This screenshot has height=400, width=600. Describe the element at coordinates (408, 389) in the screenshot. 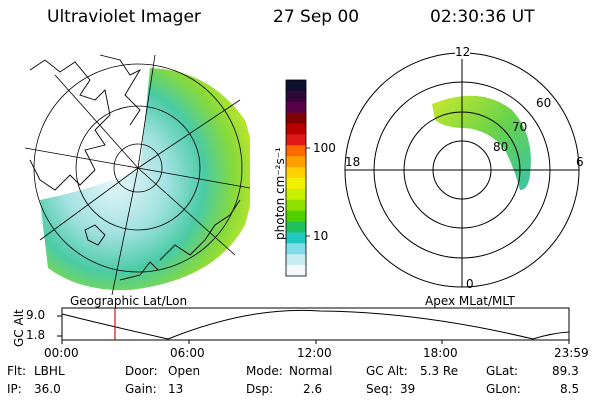

I see `seq-value: 39` at that location.